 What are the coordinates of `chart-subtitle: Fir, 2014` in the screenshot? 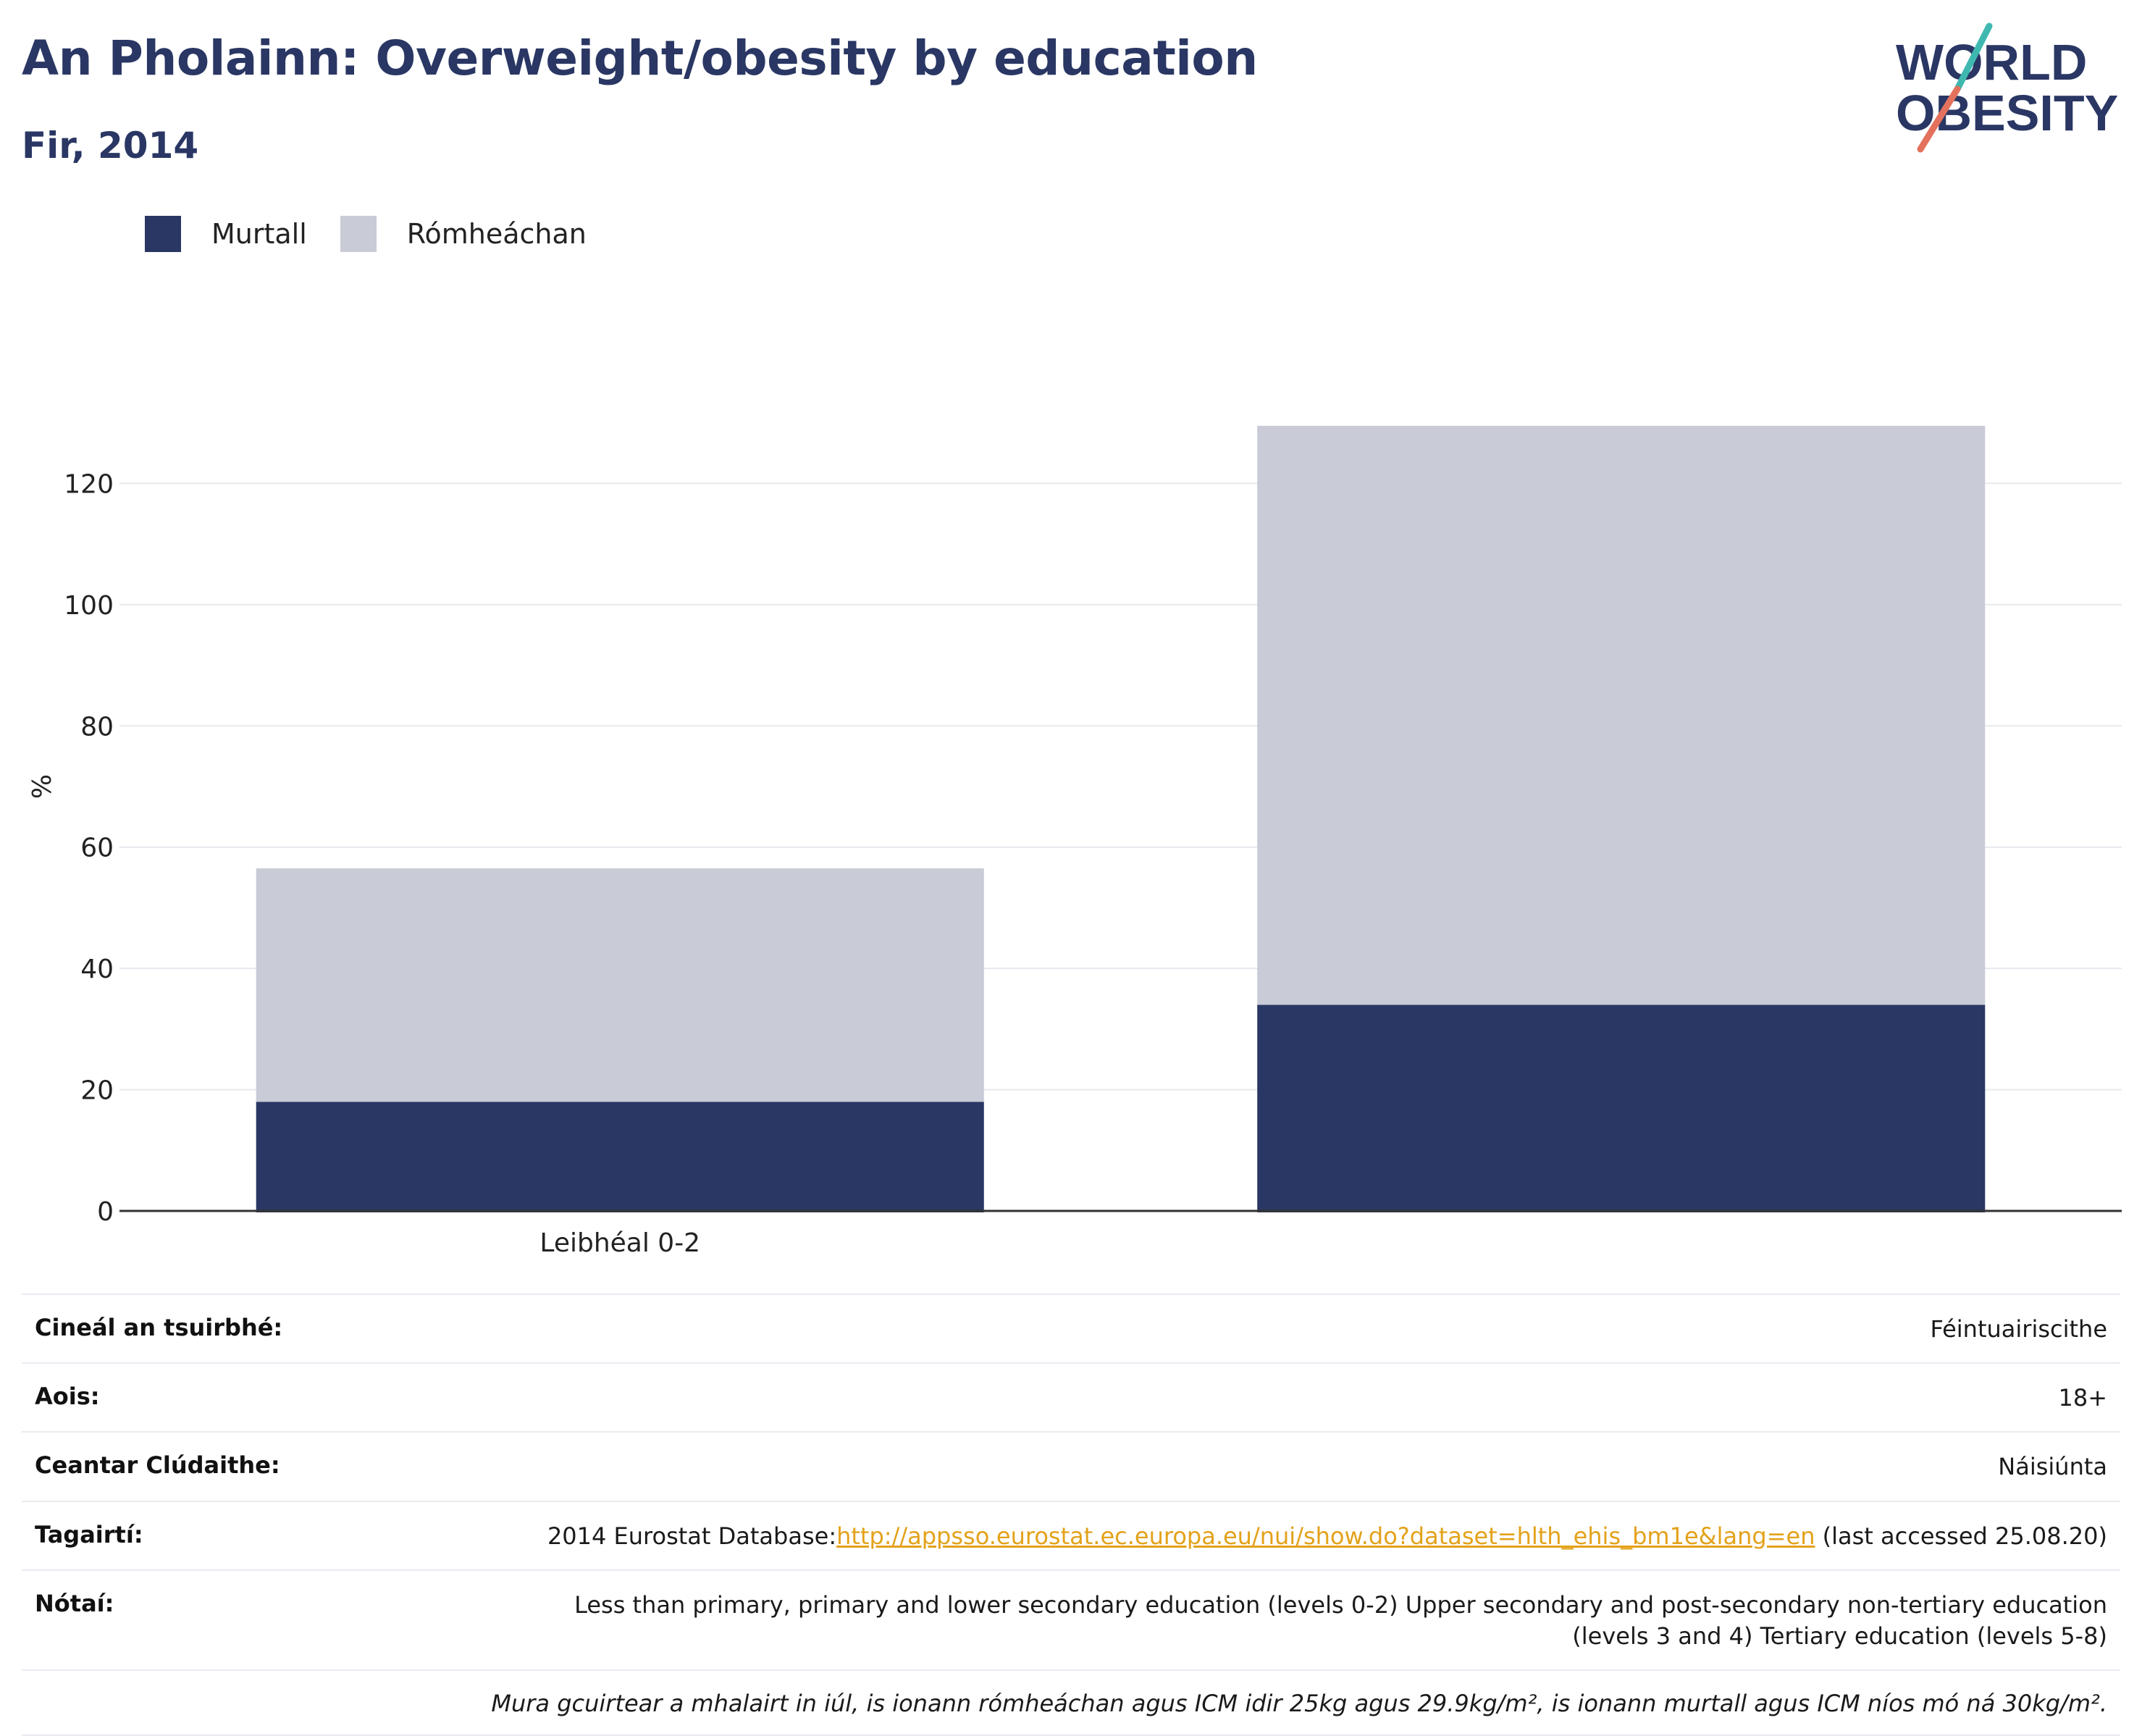 It's located at (110, 146).